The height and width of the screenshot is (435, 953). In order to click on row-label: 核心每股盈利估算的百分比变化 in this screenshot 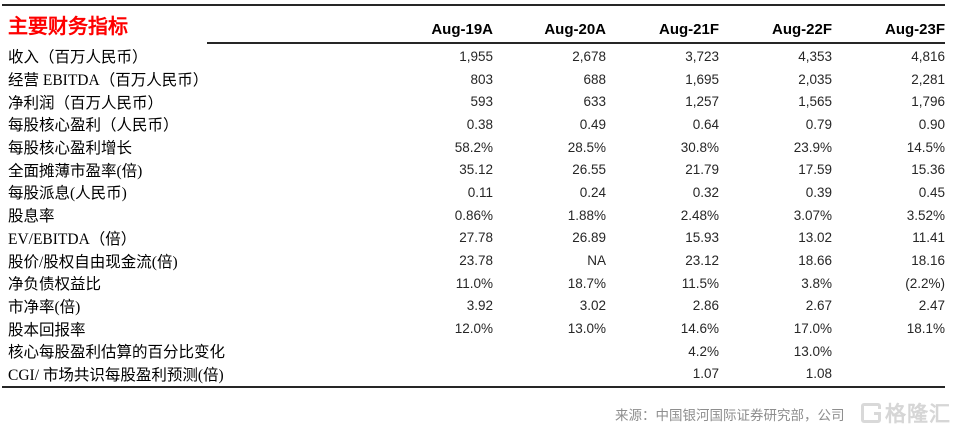, I will do `click(117, 353)`.